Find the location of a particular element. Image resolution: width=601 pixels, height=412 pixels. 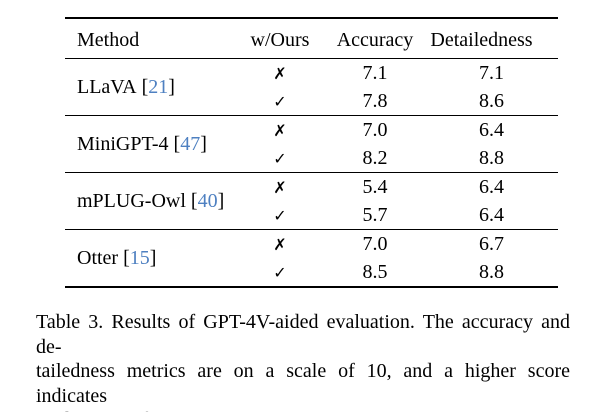

method-label: mPLUG-Owl[40] is located at coordinates (144, 201).